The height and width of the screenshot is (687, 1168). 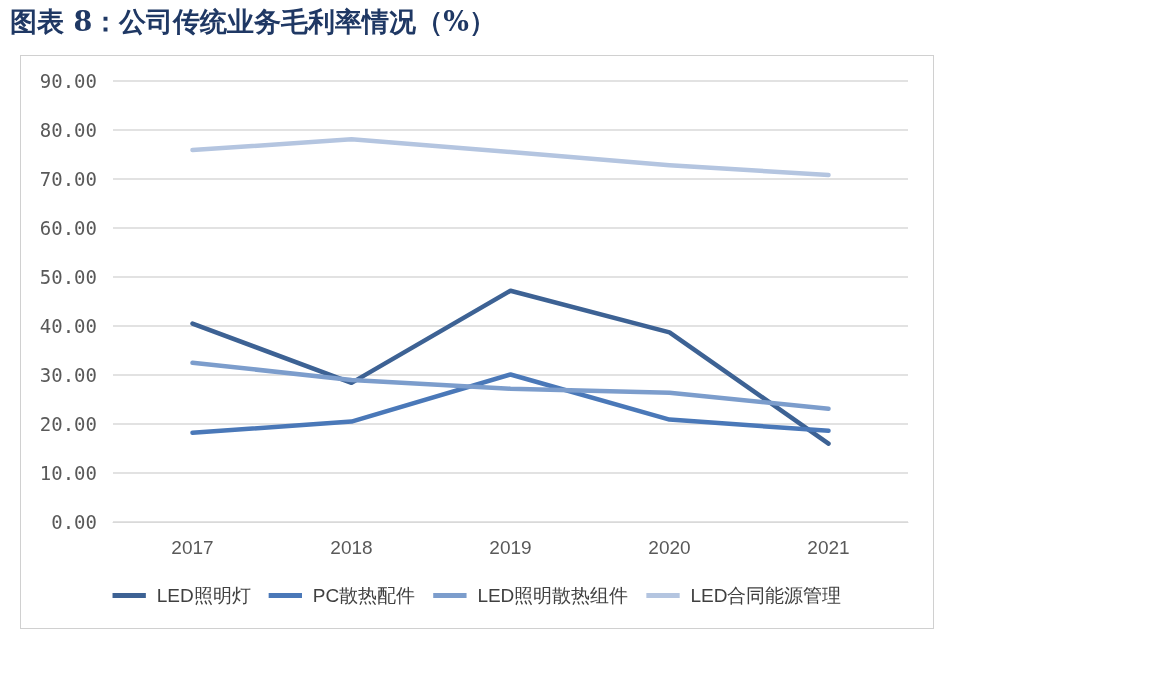 I want to click on y-tick-label: 70.00, so click(x=68, y=179).